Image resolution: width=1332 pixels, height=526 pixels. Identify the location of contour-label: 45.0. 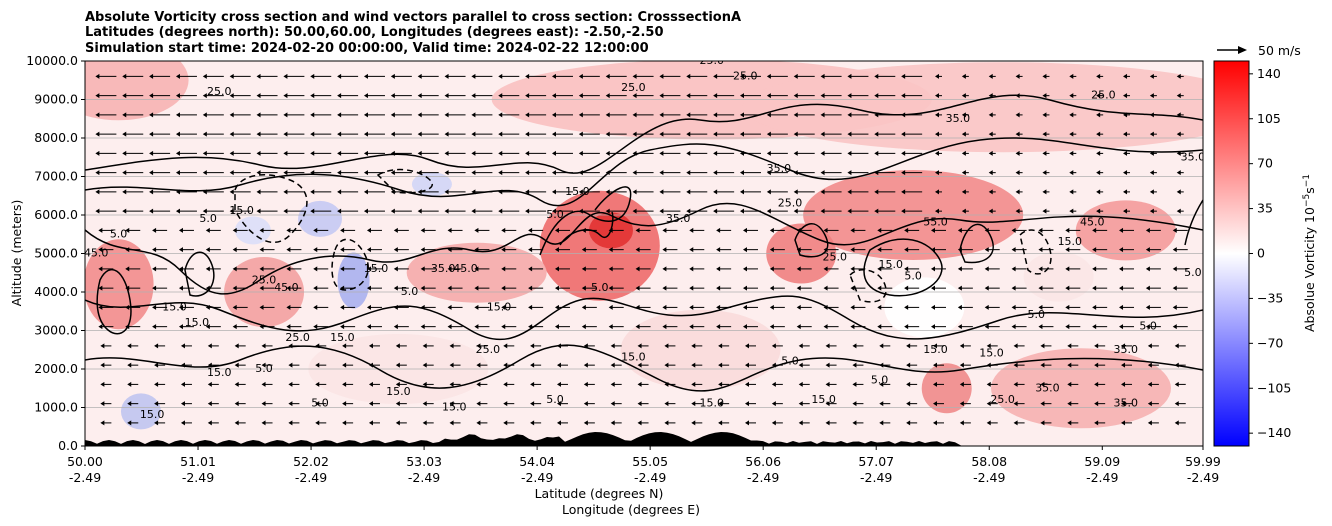
(286, 287).